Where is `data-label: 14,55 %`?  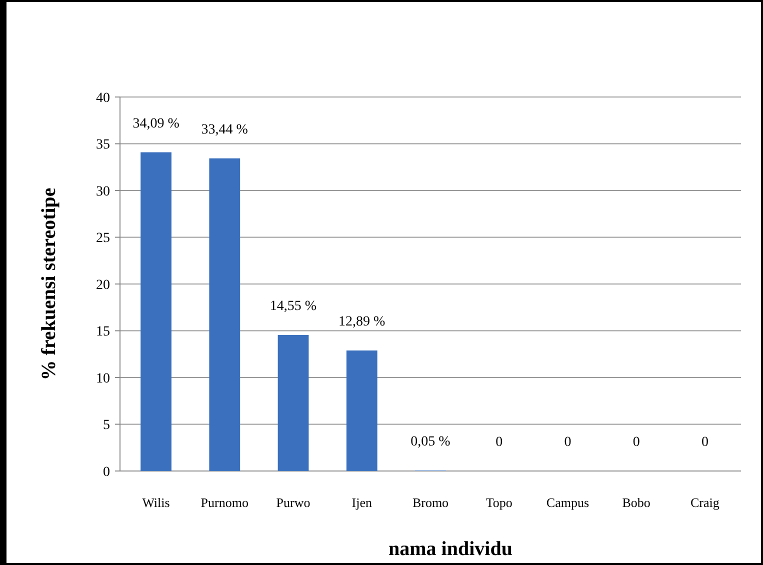
data-label: 14,55 % is located at coordinates (293, 306).